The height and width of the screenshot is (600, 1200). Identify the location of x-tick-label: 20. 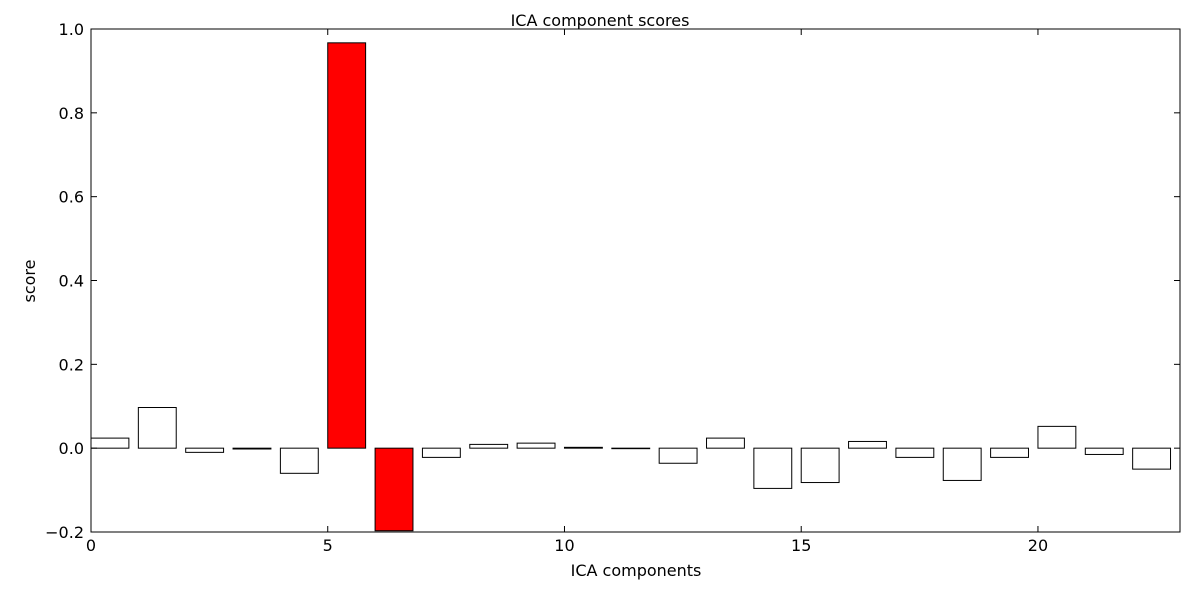
(1038, 545).